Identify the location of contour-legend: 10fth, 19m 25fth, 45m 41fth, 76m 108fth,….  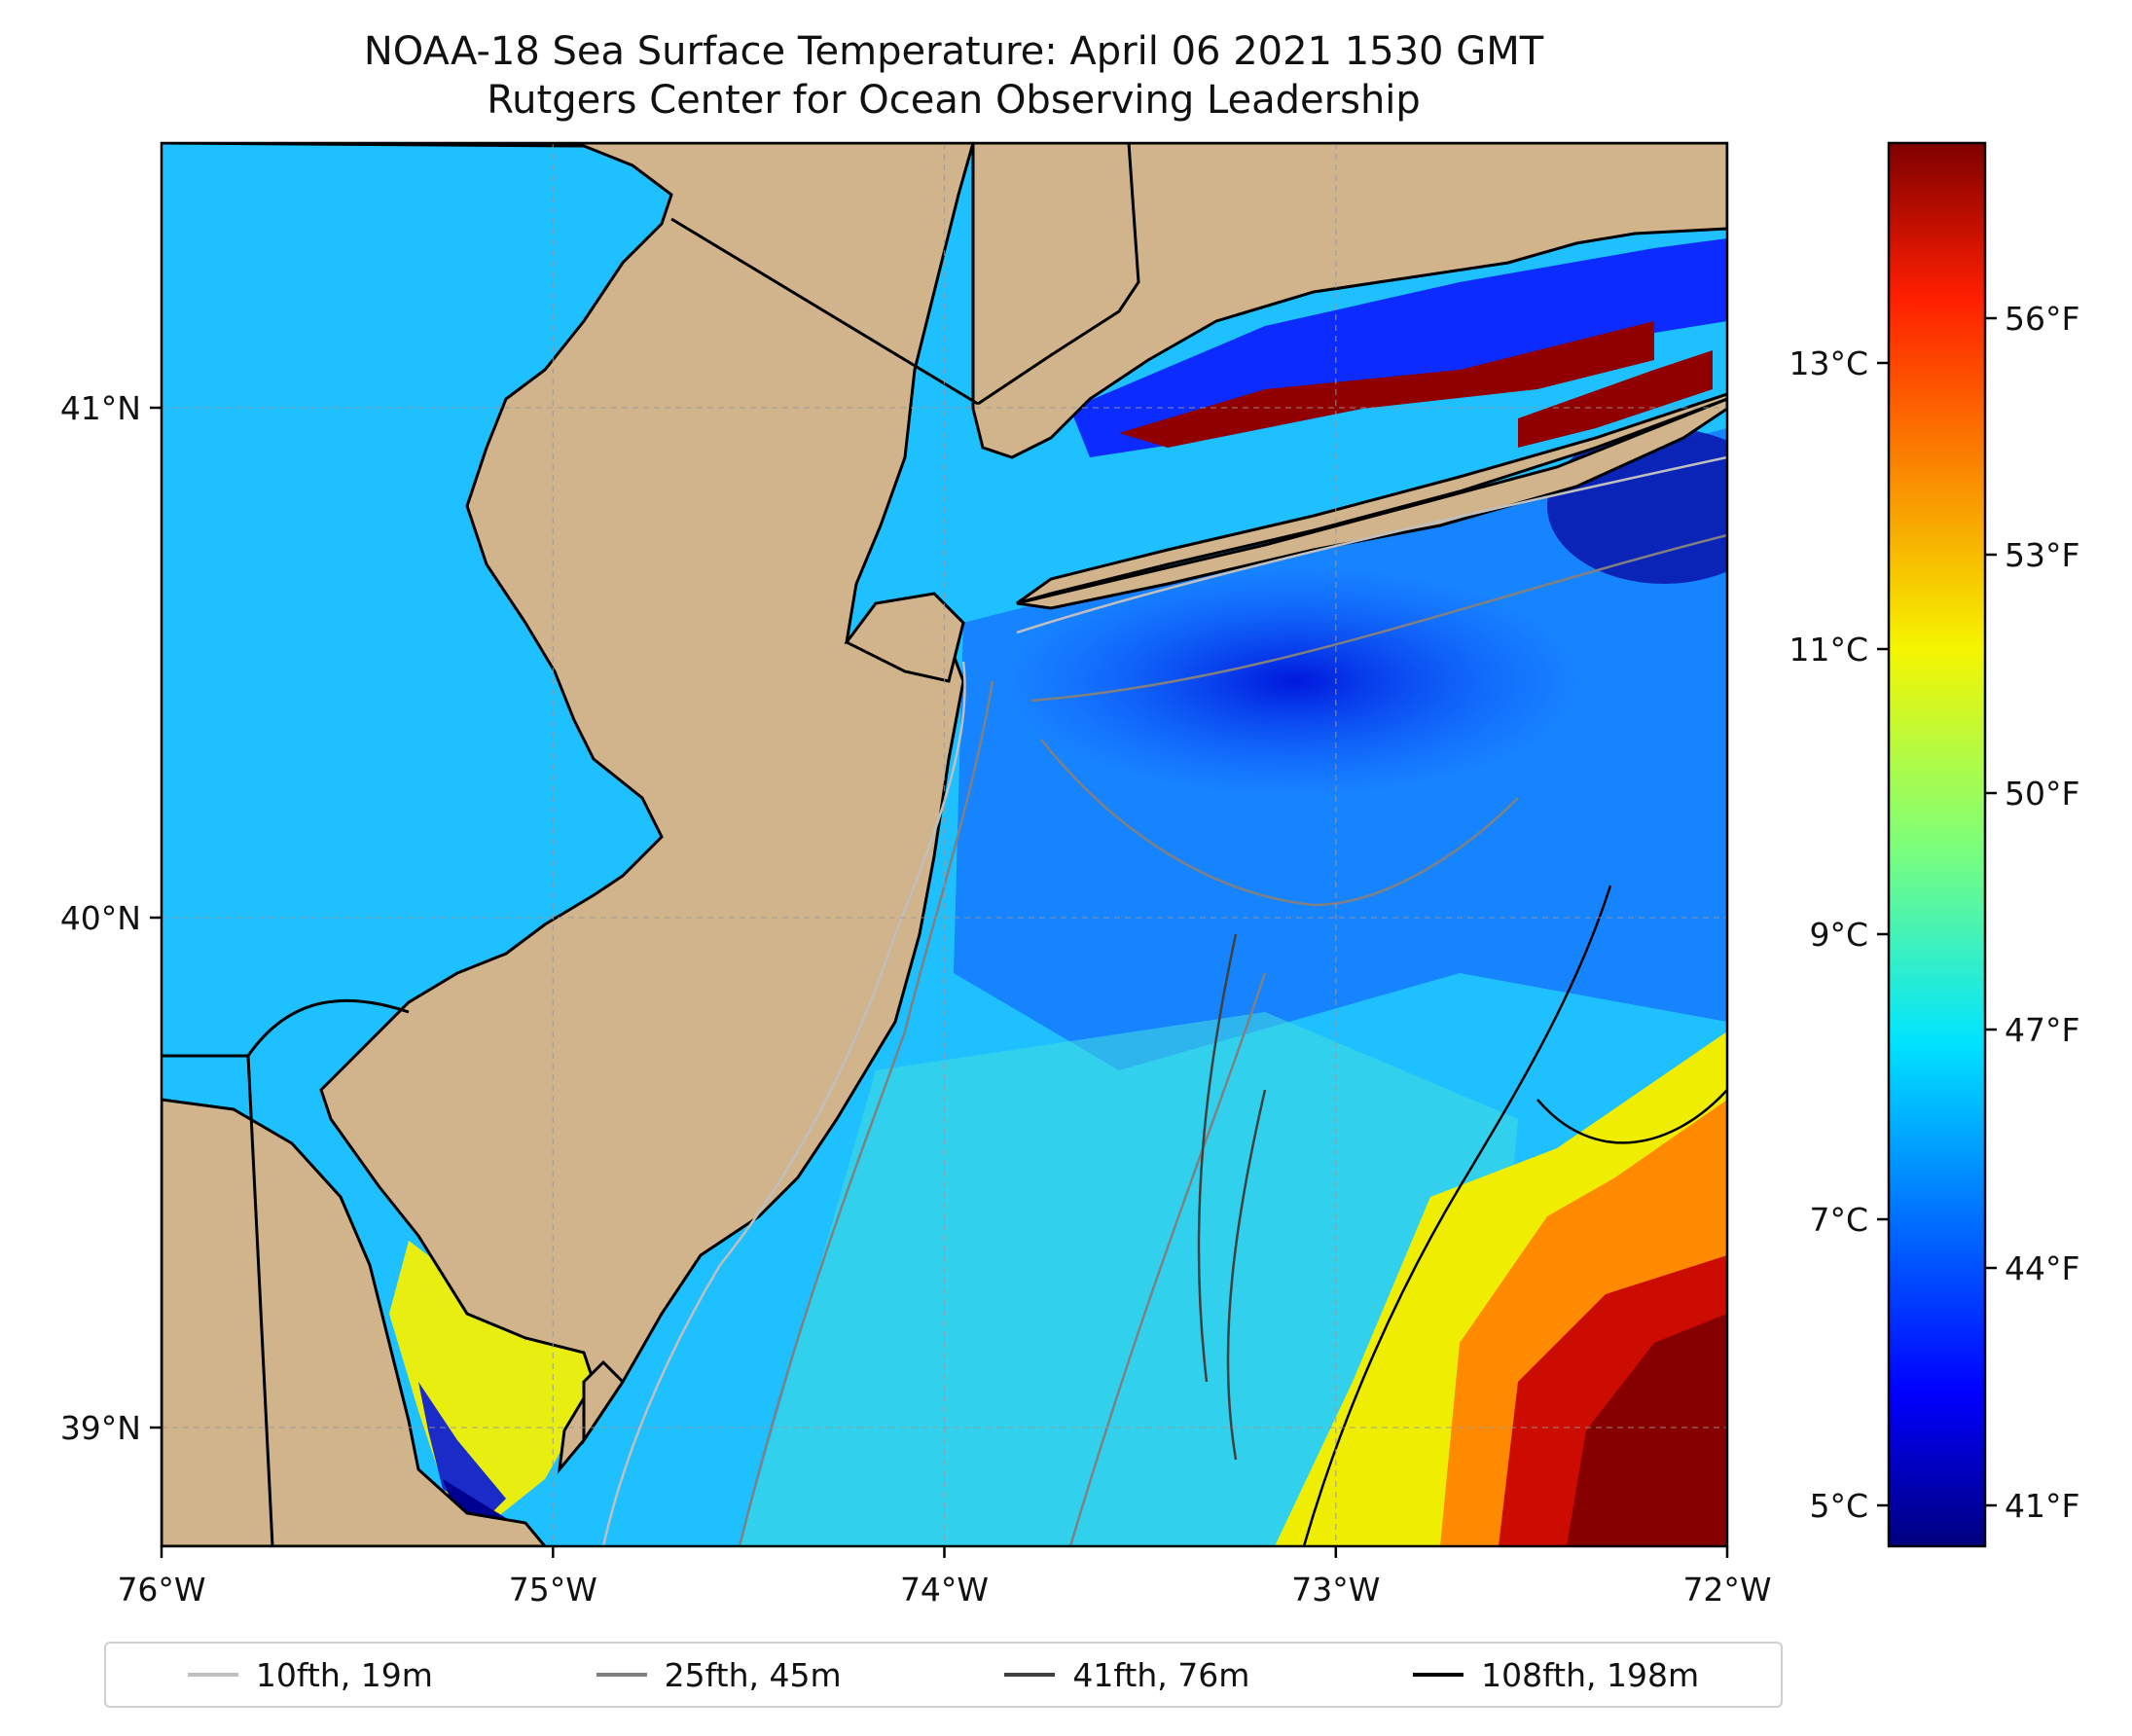
(943, 1675).